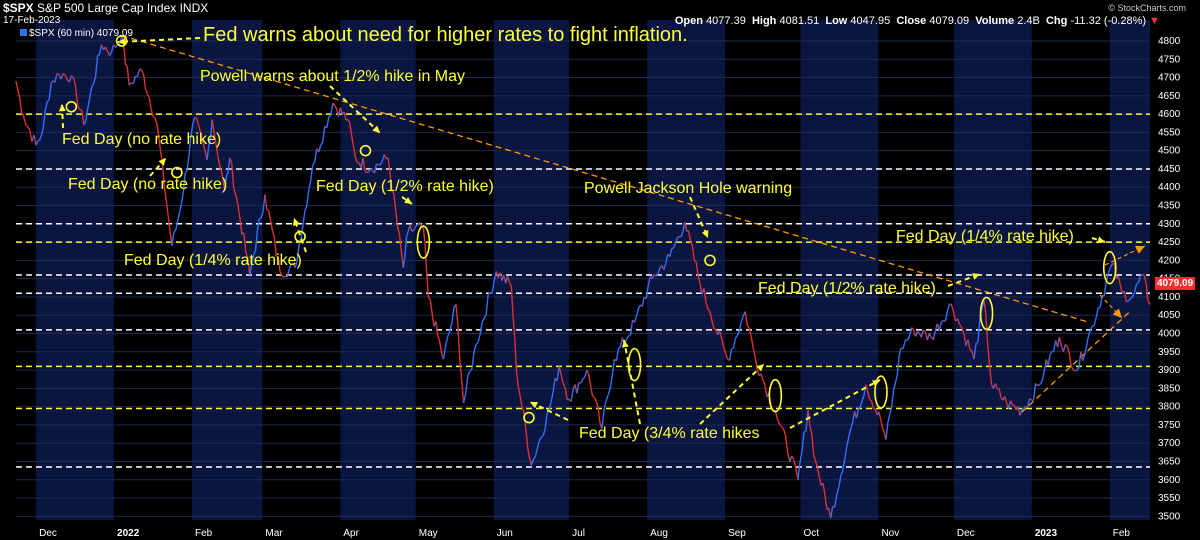 The image size is (1200, 540). Describe the element at coordinates (529, 417) in the screenshot. I see `event-circle` at that location.